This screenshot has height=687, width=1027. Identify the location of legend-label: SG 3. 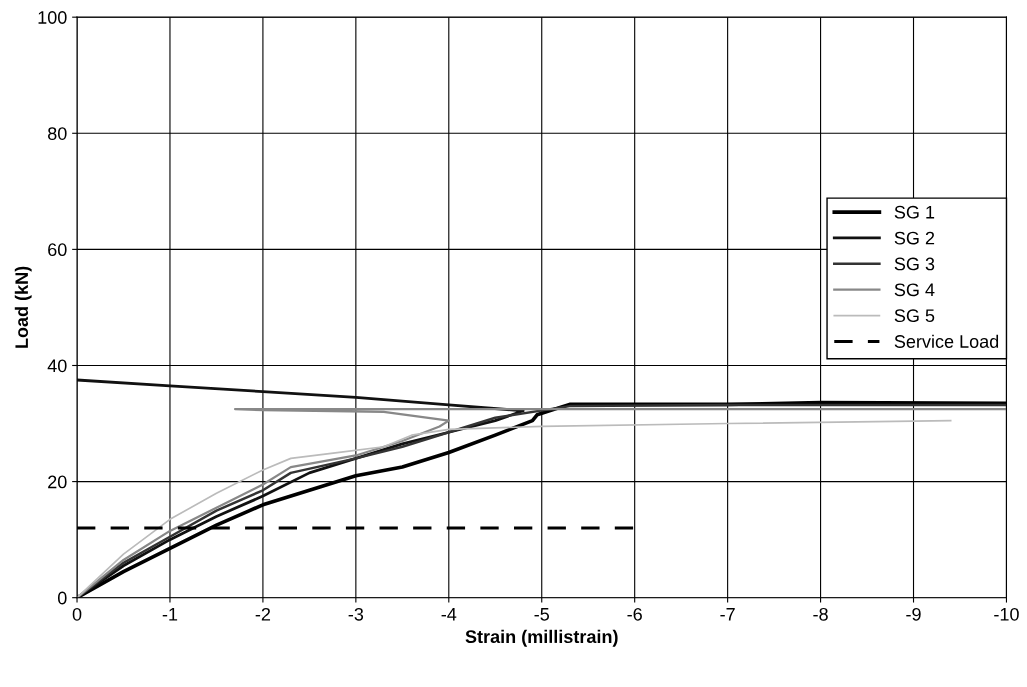
(914, 264).